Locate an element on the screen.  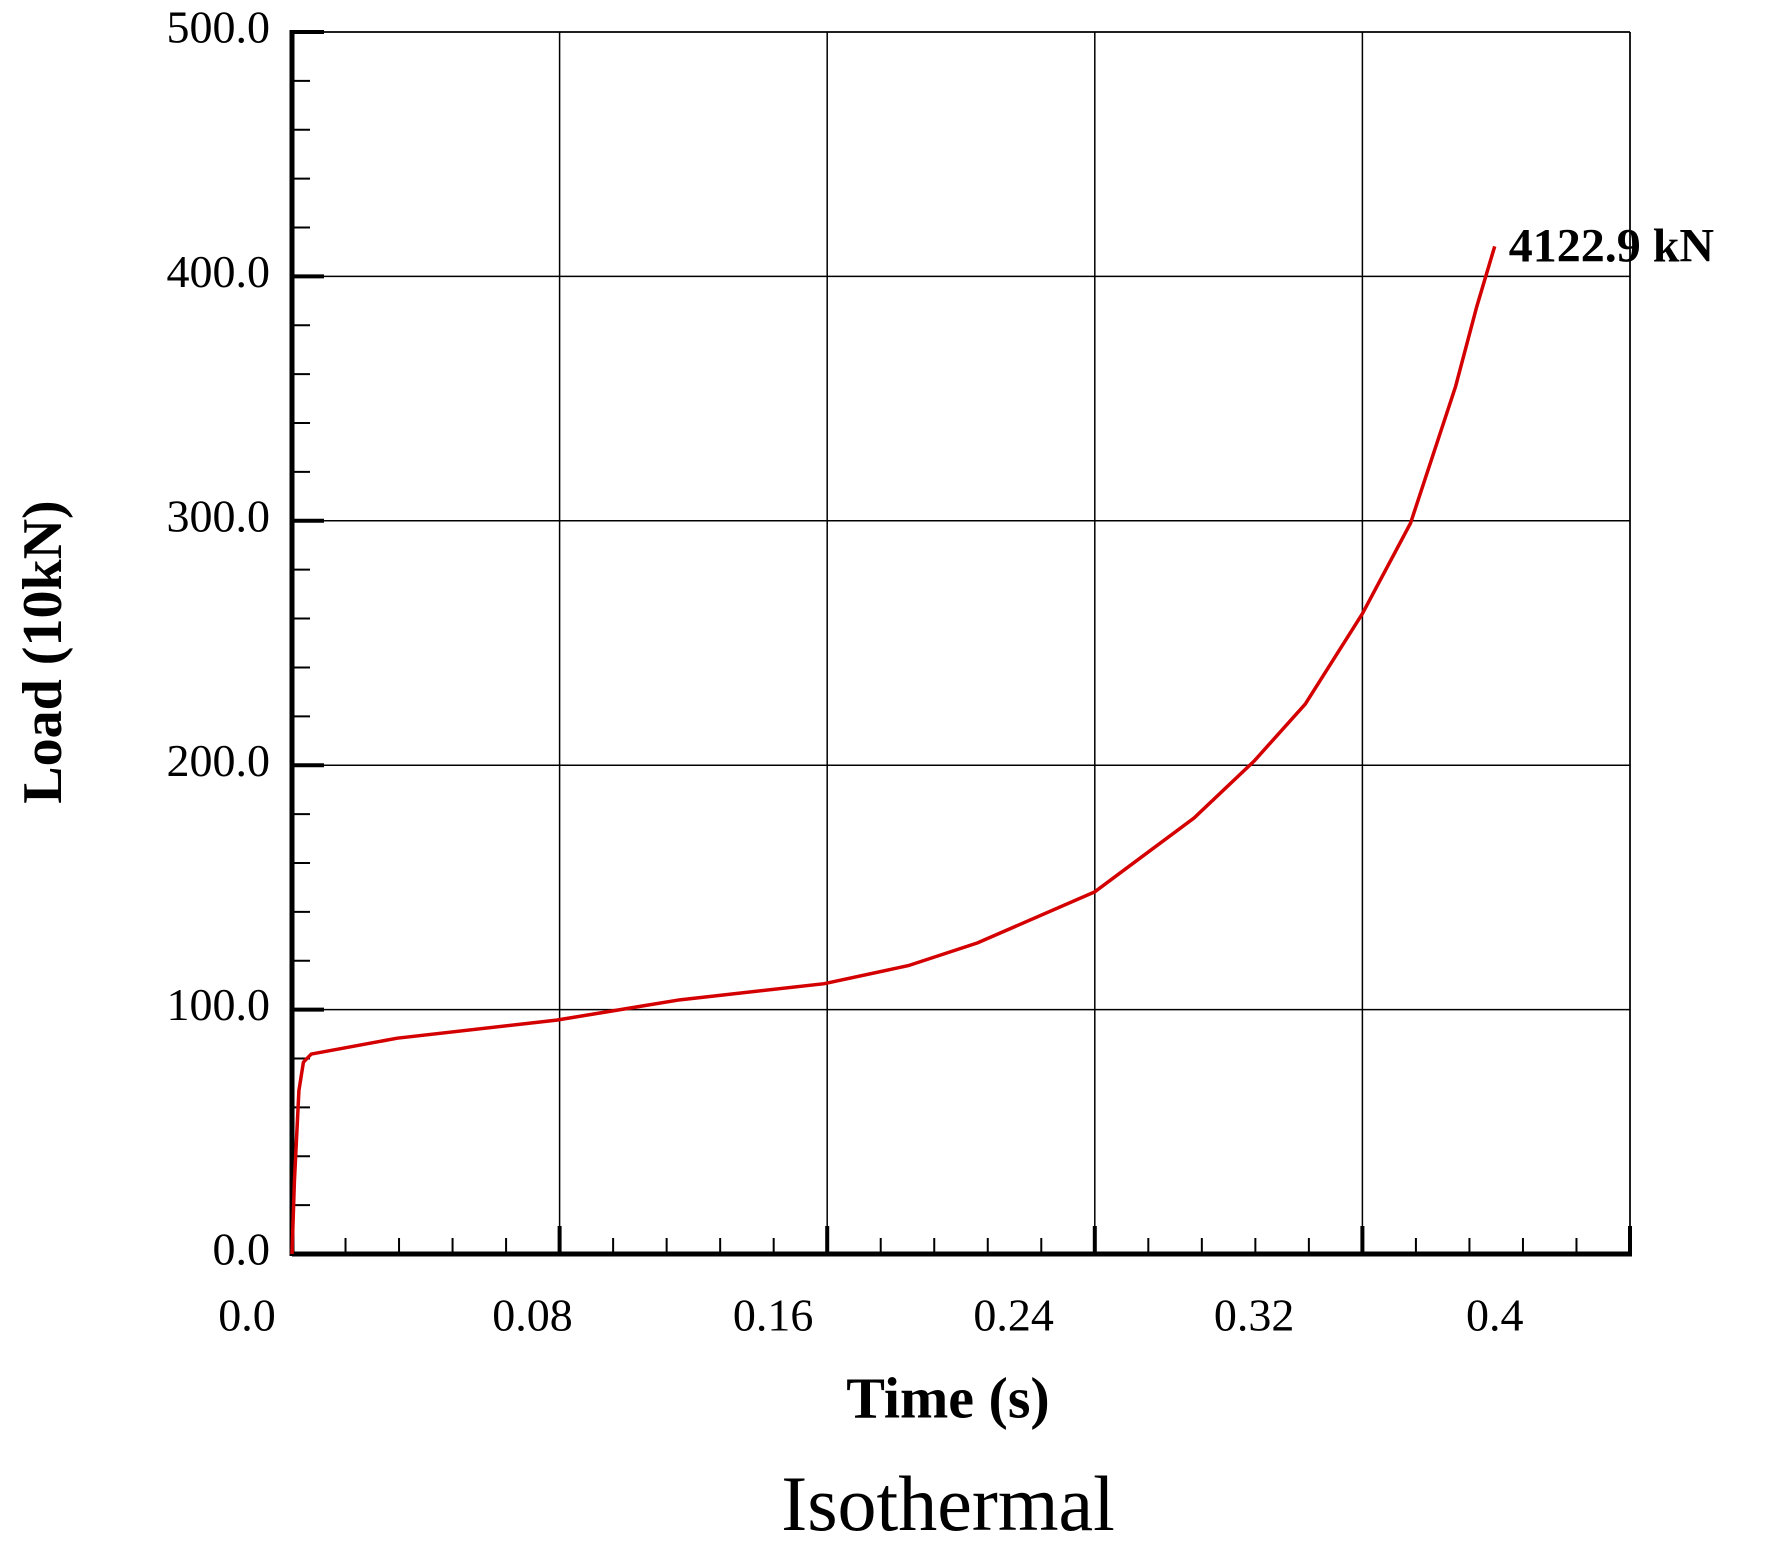
end-annotation: 4122.9 kN is located at coordinates (1612, 245).